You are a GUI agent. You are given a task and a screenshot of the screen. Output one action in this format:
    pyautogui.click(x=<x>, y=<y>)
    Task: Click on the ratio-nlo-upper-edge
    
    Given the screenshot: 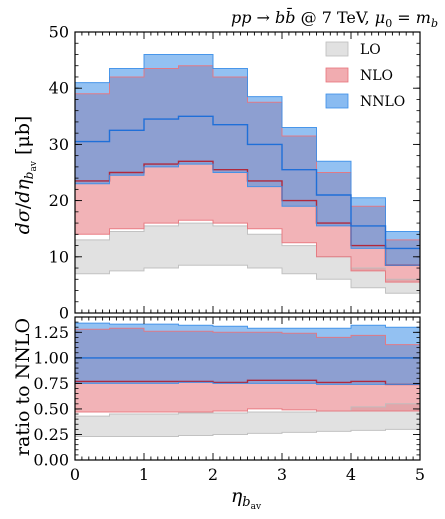 What is the action you would take?
    pyautogui.click(x=247, y=336)
    